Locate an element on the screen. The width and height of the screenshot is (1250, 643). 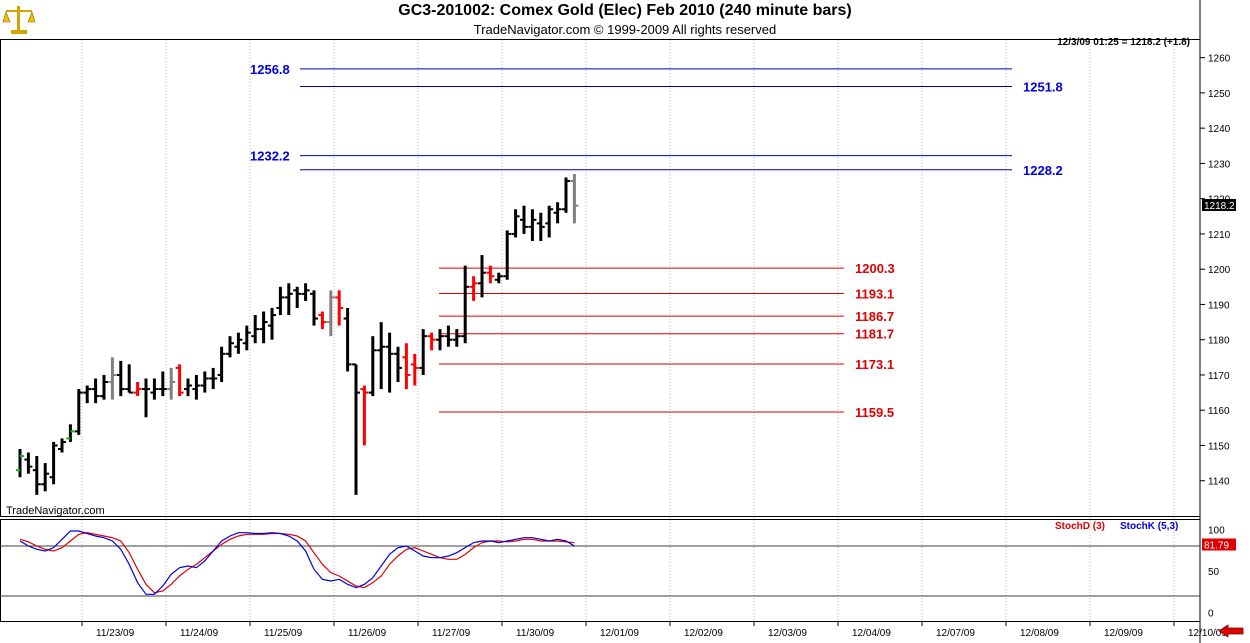
stoch-last-box is located at coordinates (1219, 544).